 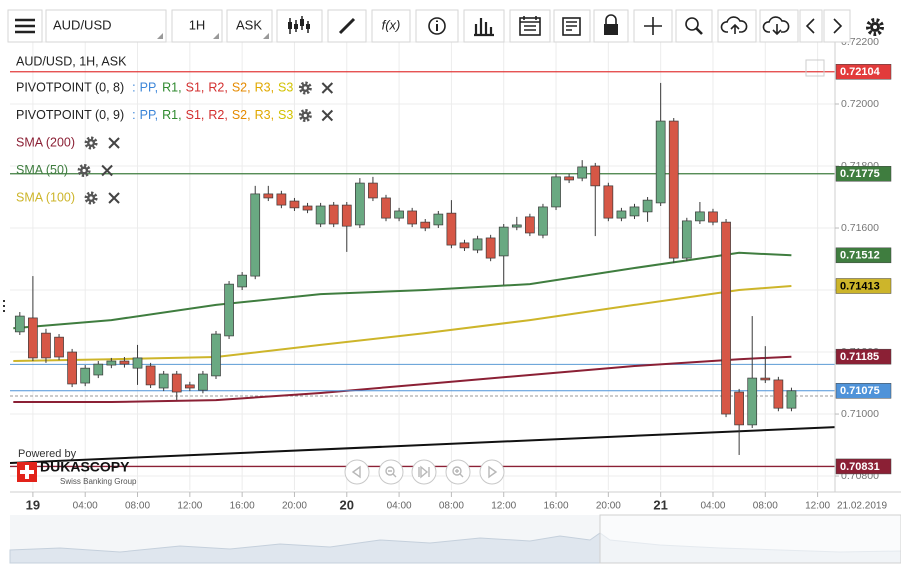 I want to click on price-badge-label: 0.70831, so click(x=860, y=467).